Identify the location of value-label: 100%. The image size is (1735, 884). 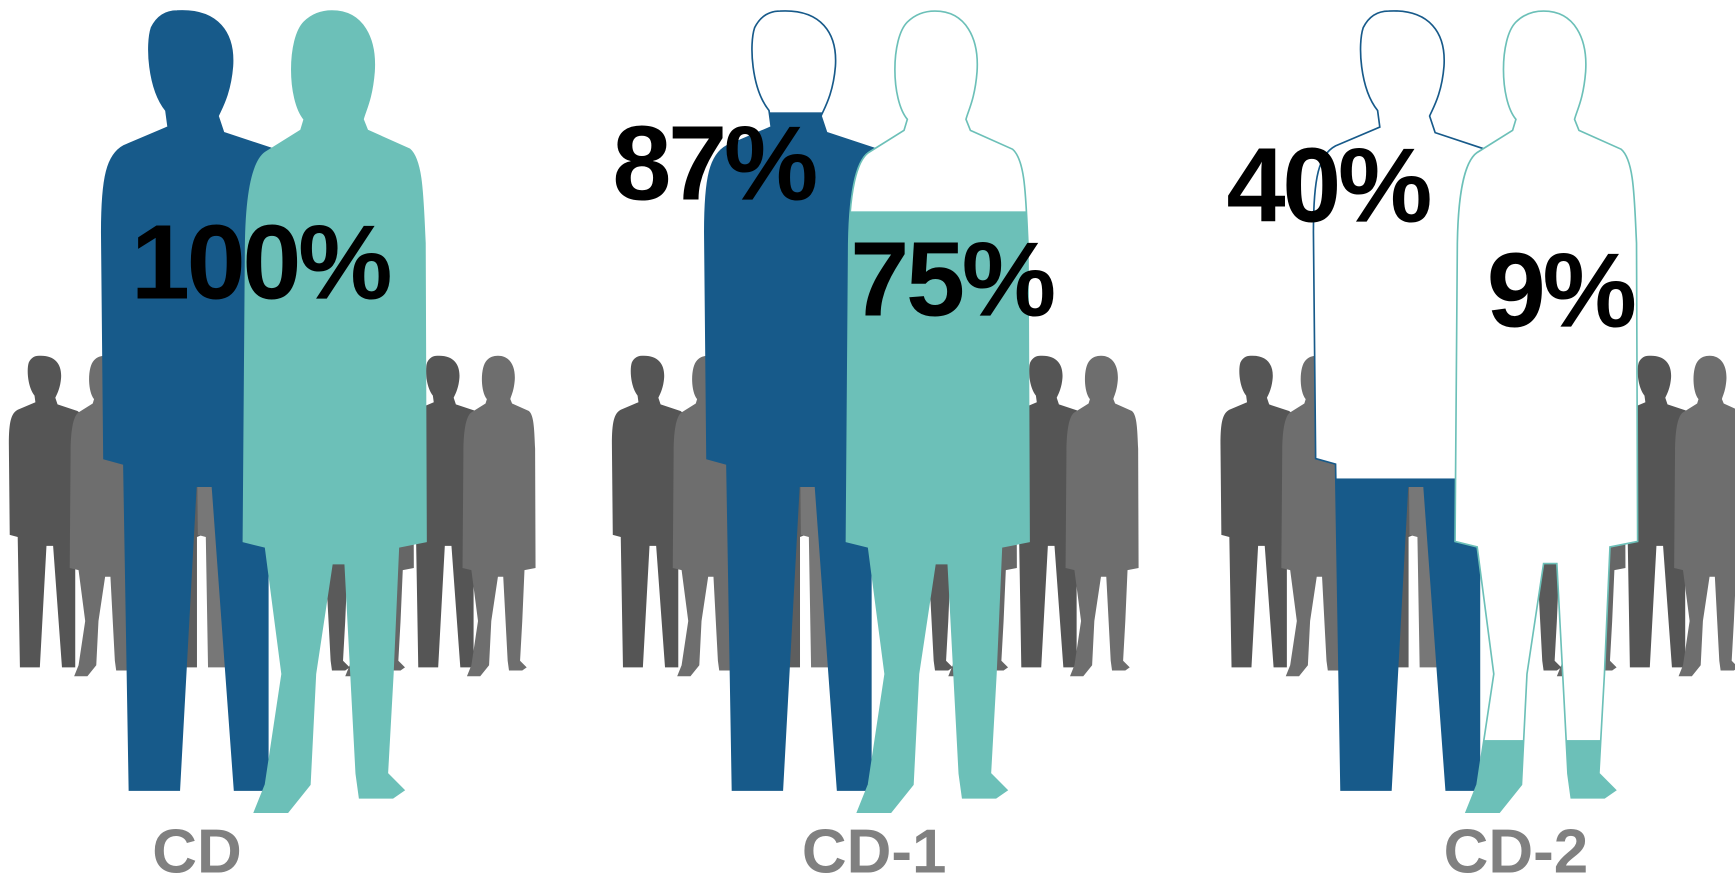
(260, 263).